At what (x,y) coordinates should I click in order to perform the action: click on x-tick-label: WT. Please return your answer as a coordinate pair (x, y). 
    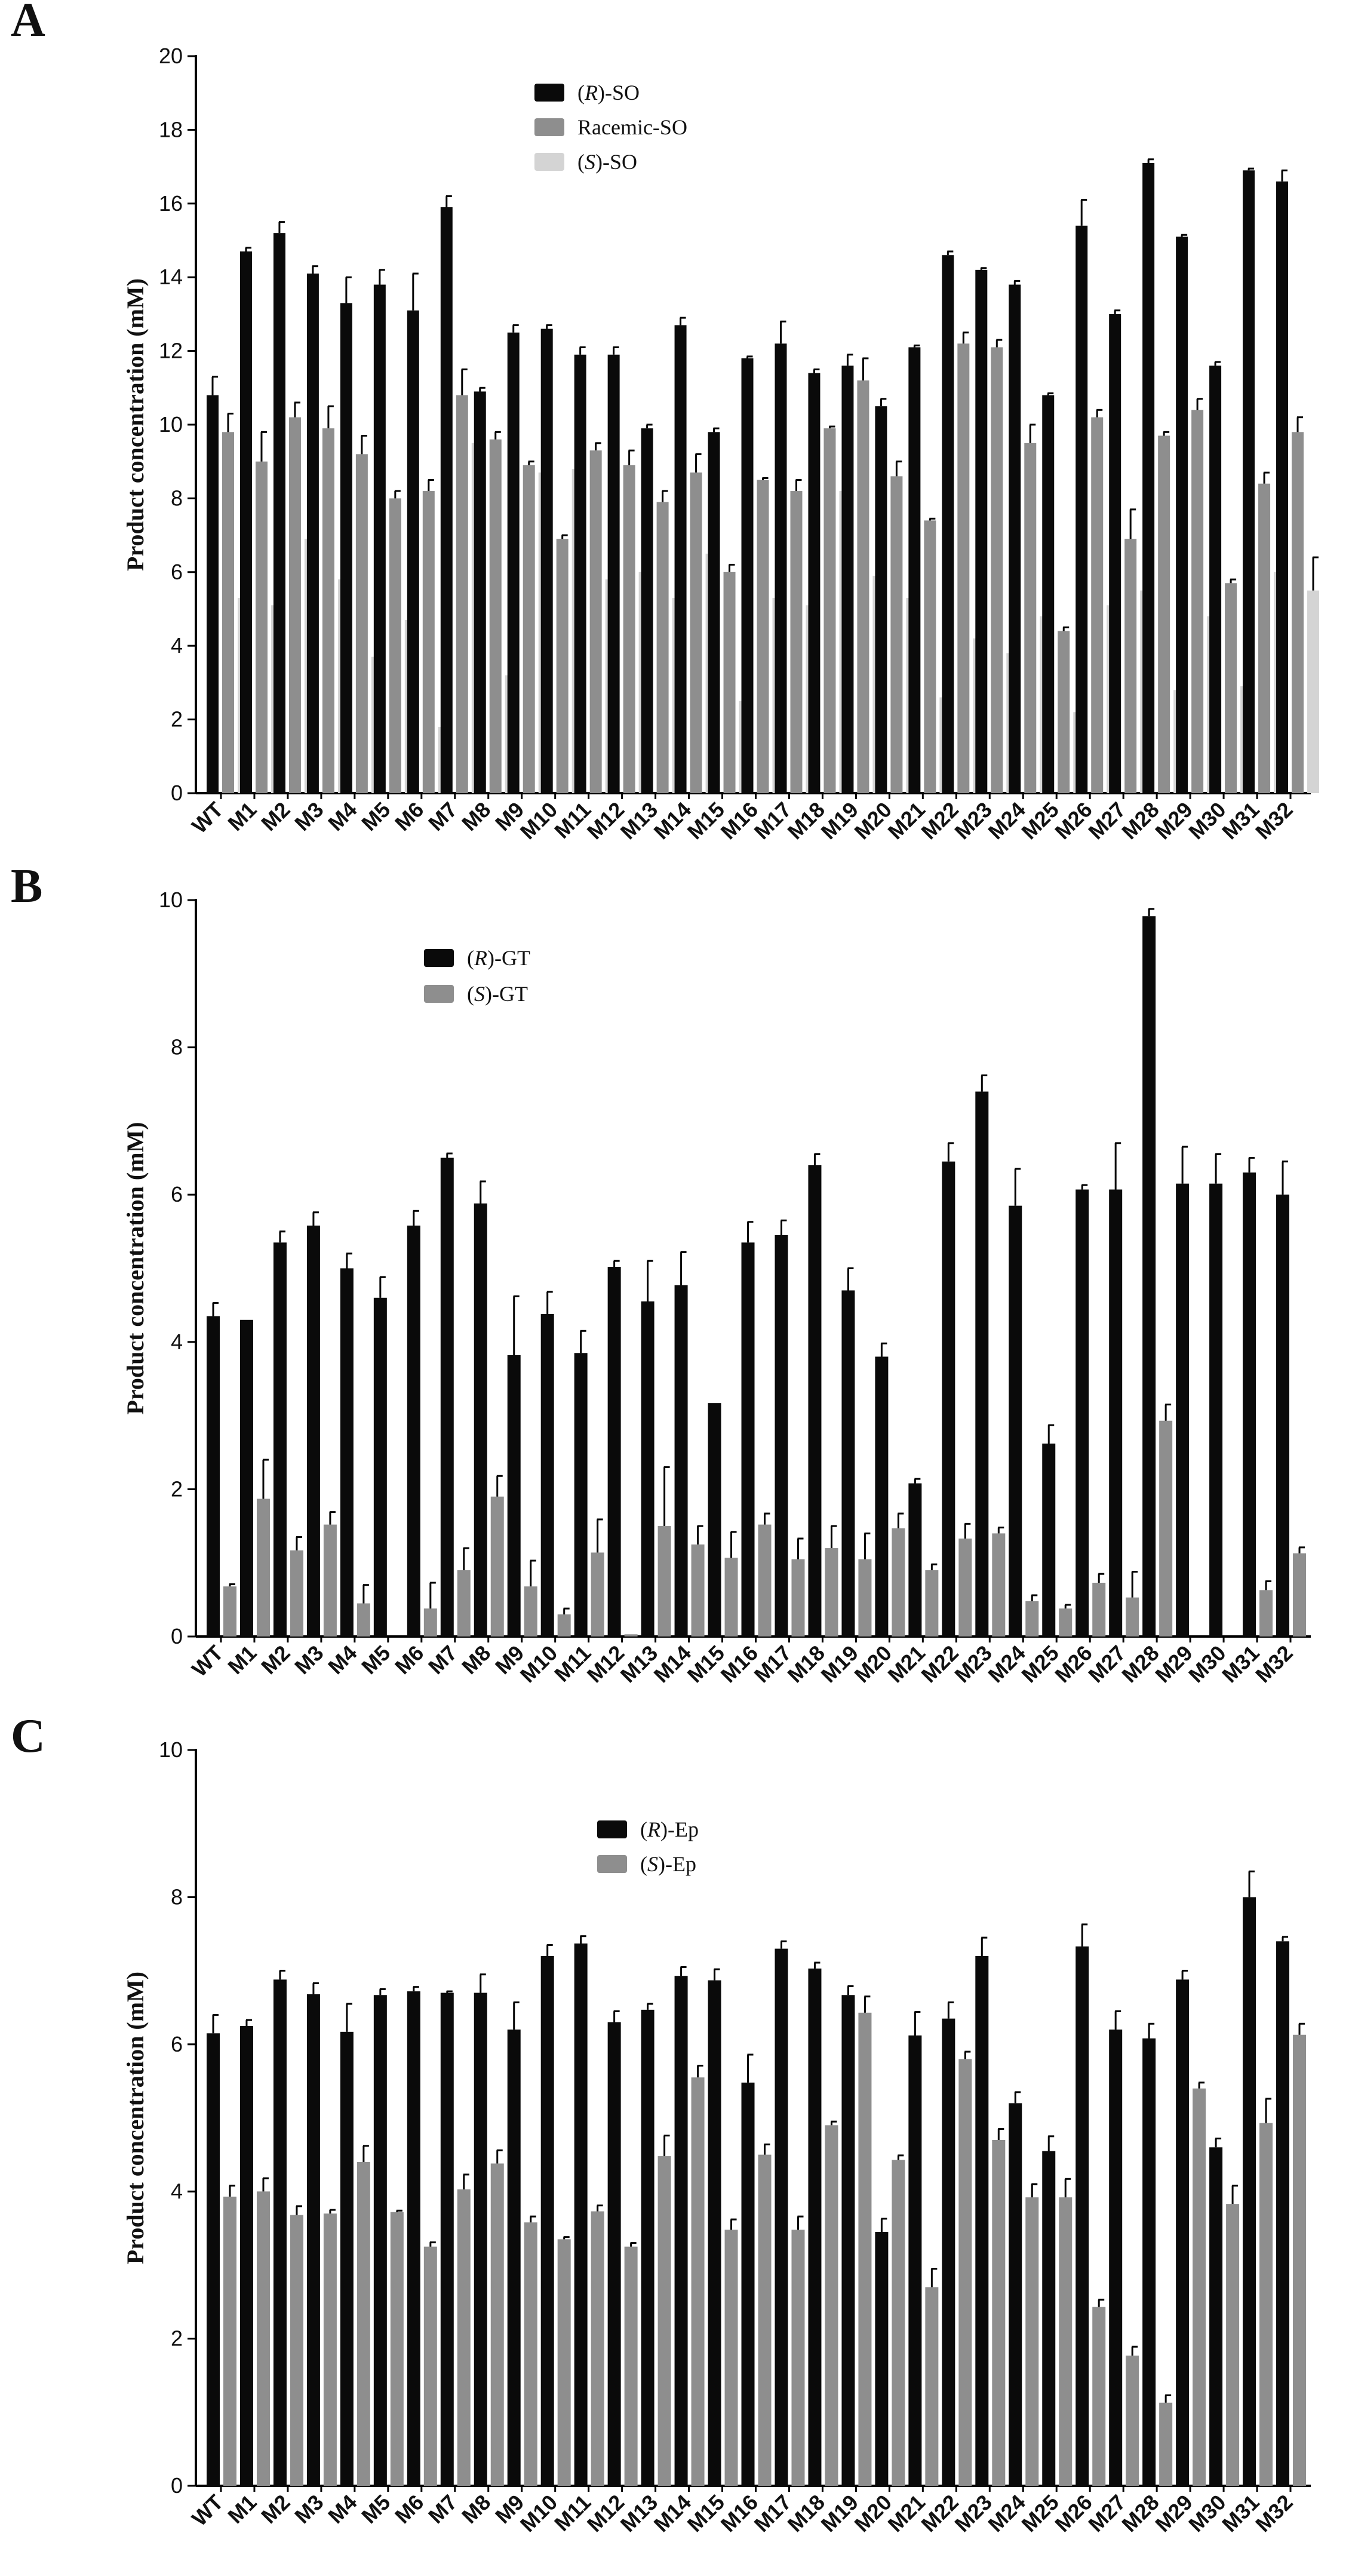
    Looking at the image, I should click on (207, 1661).